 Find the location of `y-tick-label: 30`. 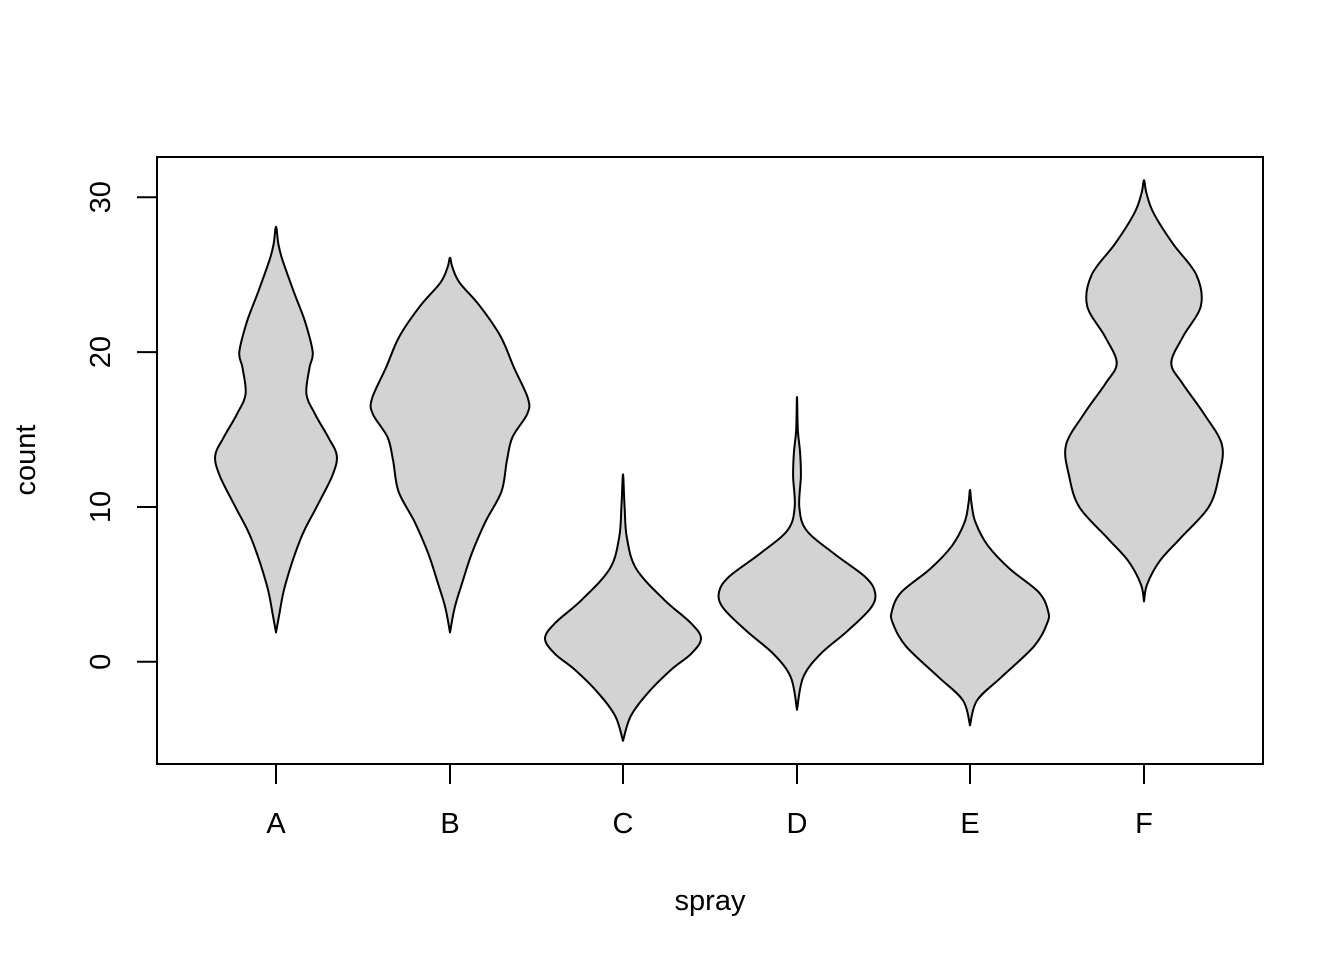

y-tick-label: 30 is located at coordinates (101, 197).